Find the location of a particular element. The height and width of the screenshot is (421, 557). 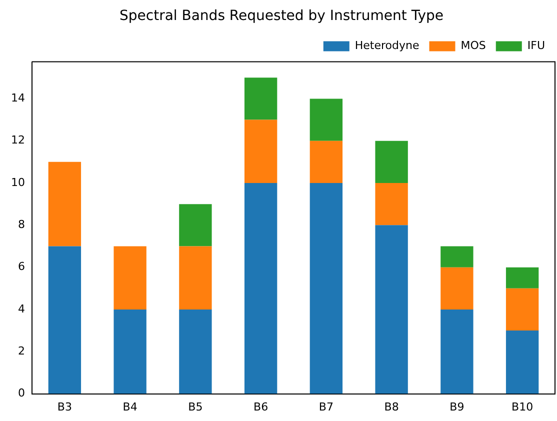

x-tick-label: B5 is located at coordinates (195, 407).